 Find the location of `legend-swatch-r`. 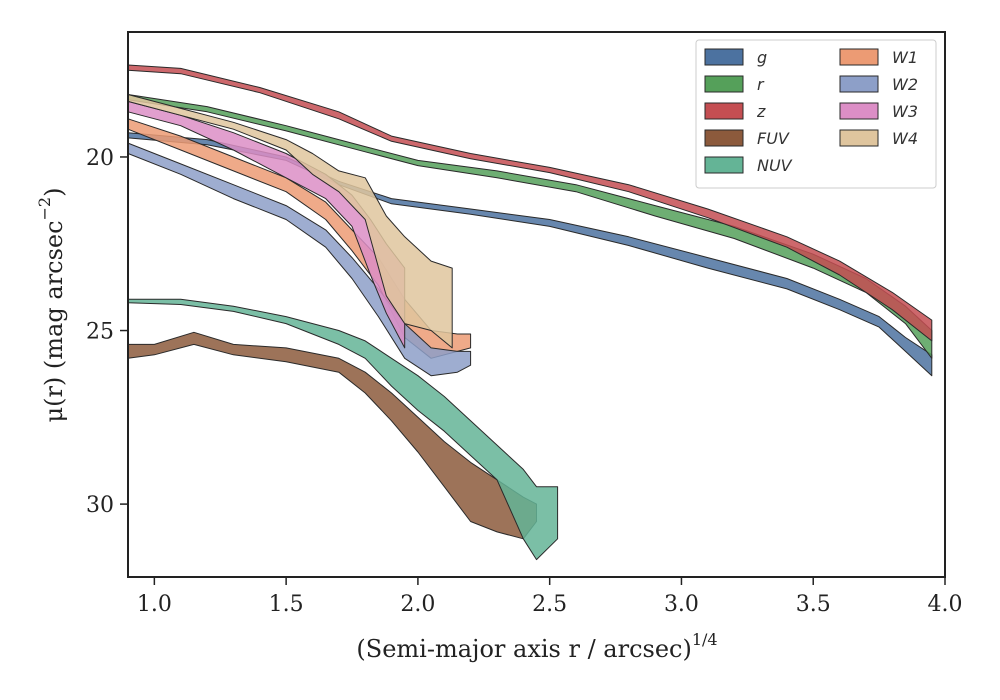

legend-swatch-r is located at coordinates (724, 84).